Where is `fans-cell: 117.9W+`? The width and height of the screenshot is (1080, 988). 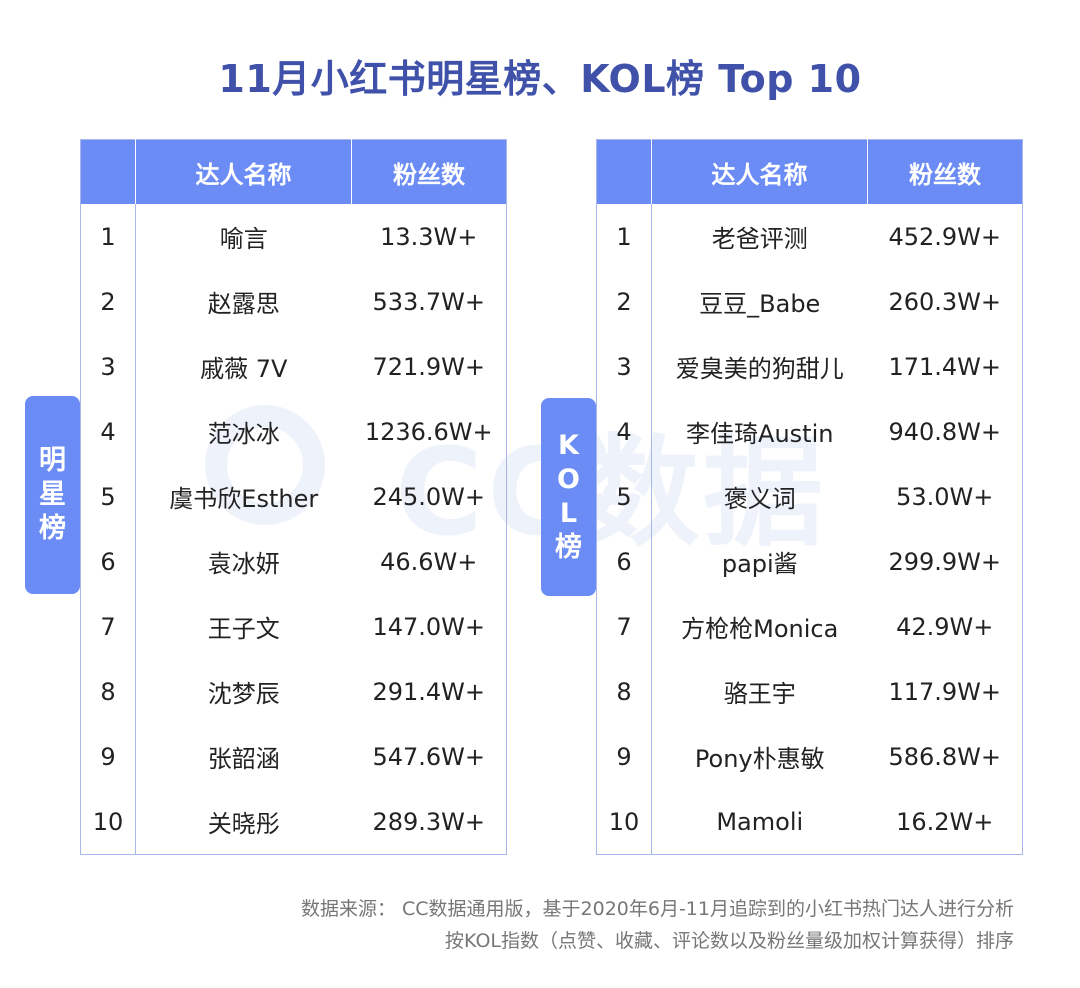
fans-cell: 117.9W+ is located at coordinates (945, 691).